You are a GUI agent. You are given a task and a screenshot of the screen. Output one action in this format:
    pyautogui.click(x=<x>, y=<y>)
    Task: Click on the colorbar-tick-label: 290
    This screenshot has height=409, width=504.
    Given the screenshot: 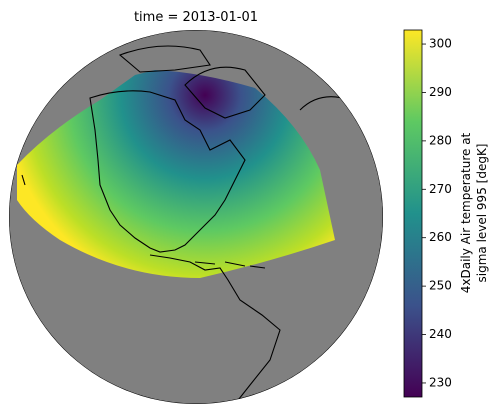 What is the action you would take?
    pyautogui.click(x=440, y=92)
    